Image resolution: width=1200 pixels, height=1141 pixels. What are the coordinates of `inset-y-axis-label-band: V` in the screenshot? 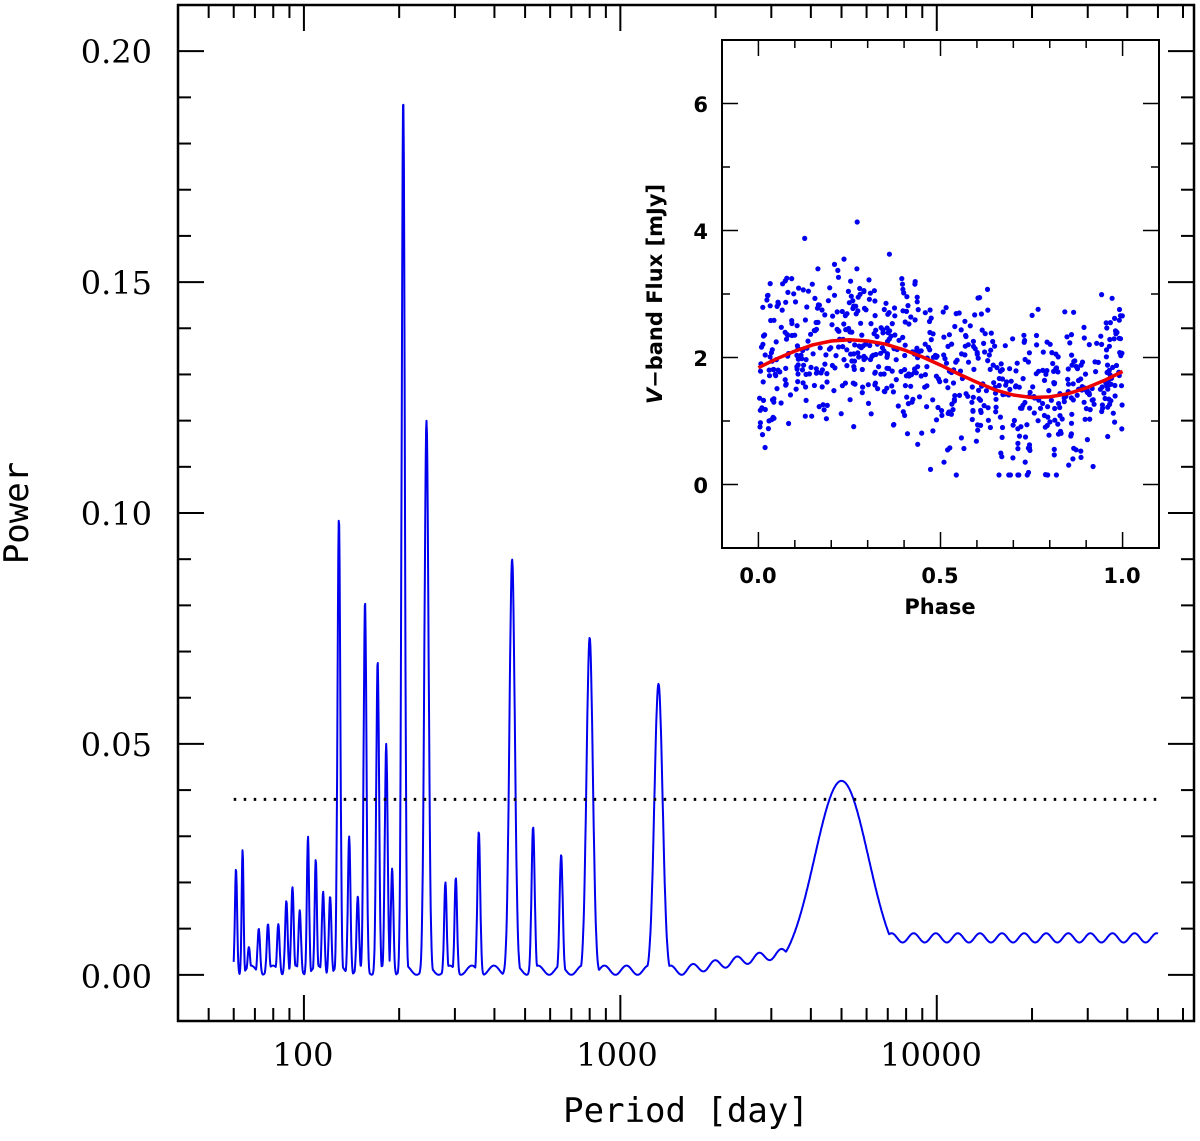 It's located at (655, 395).